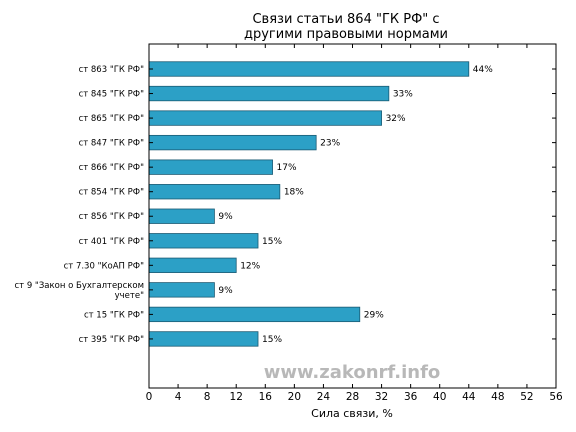 Image resolution: width=576 pixels, height=432 pixels. What do you see at coordinates (112, 340) in the screenshot?
I see `category-label: ст 395 "ГК РФ"` at bounding box center [112, 340].